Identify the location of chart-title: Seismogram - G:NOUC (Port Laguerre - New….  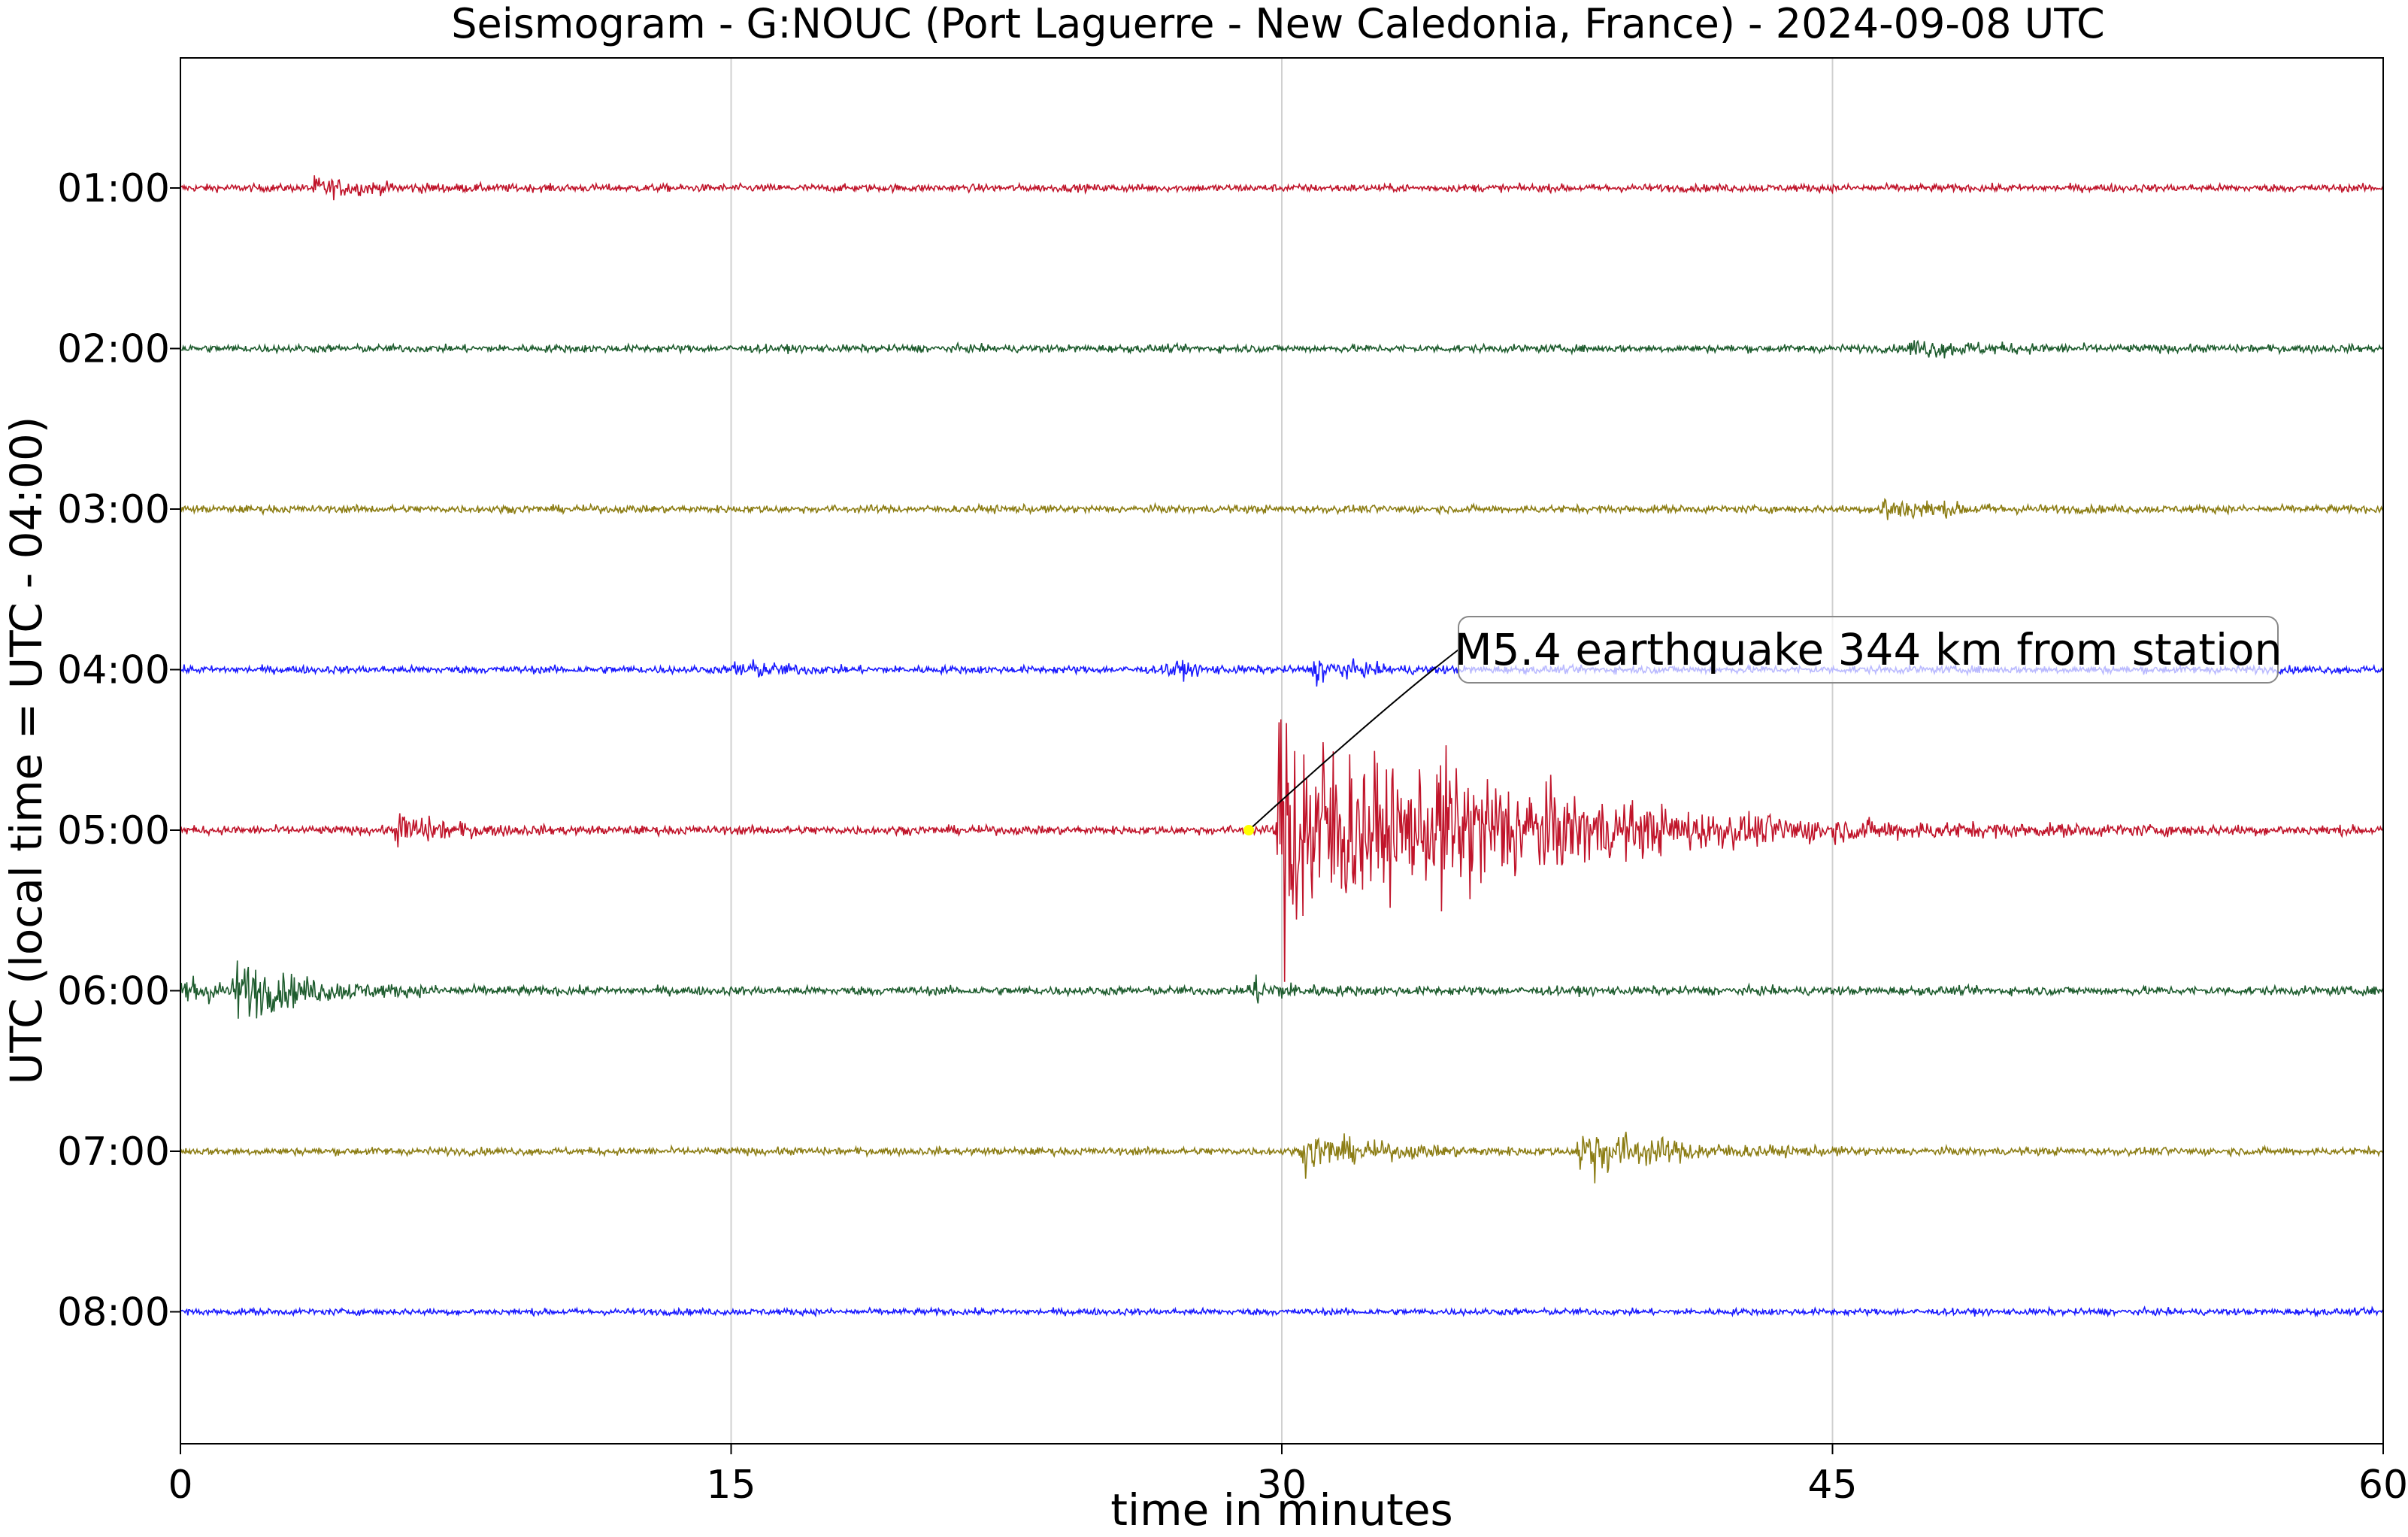
(1278, 23).